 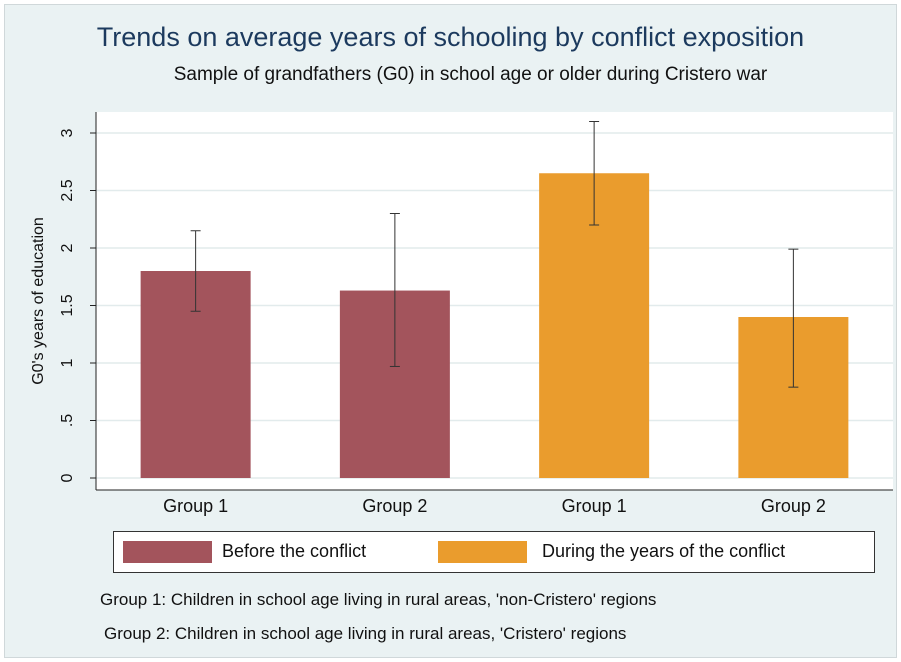 I want to click on y-tick-label: 2, so click(x=67, y=247).